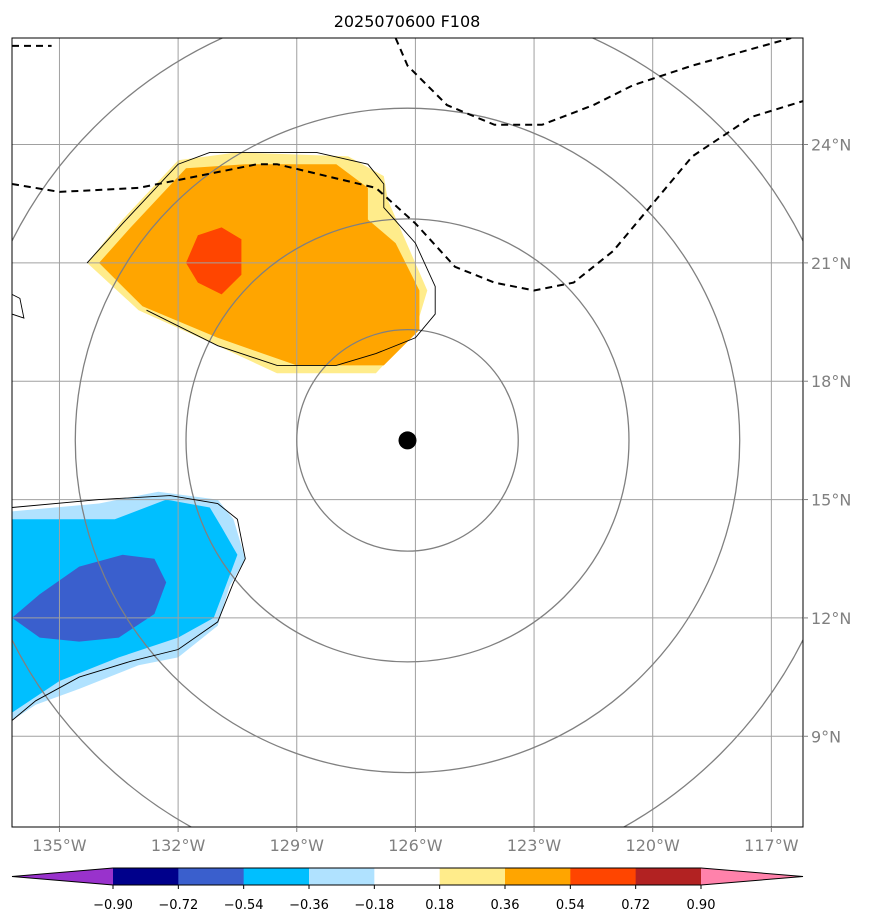 This screenshot has height=924, width=873. Describe the element at coordinates (593, 82) in the screenshot. I see `dashed-contour` at that location.